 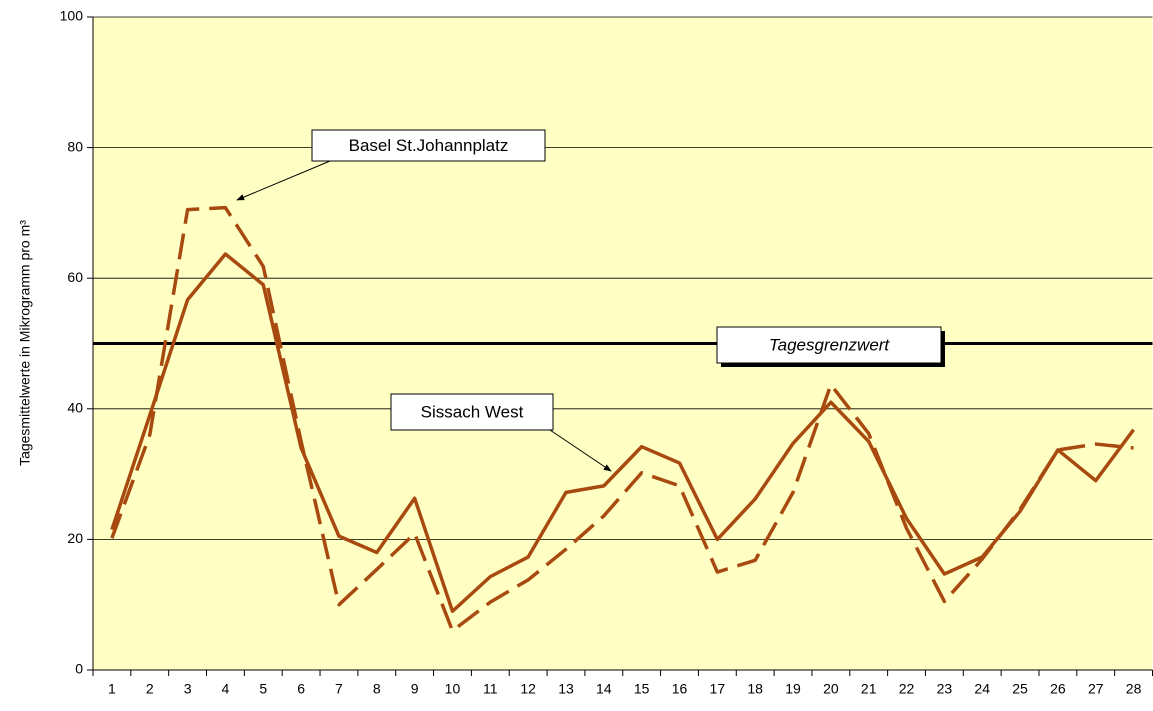 I want to click on y-tick-label: 20, so click(x=75, y=538).